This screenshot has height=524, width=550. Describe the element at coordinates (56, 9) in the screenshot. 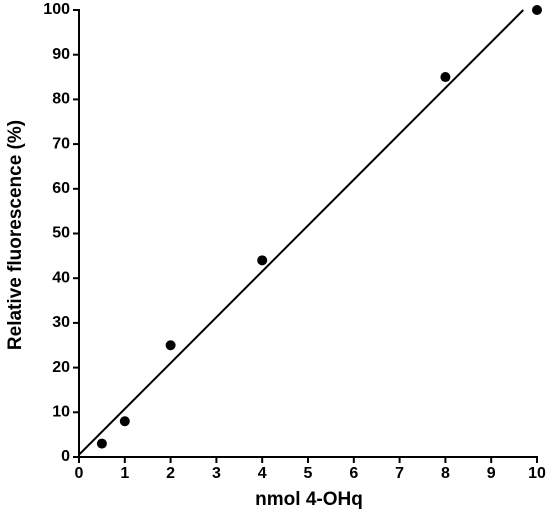

I see `y-tick-label: 100` at that location.